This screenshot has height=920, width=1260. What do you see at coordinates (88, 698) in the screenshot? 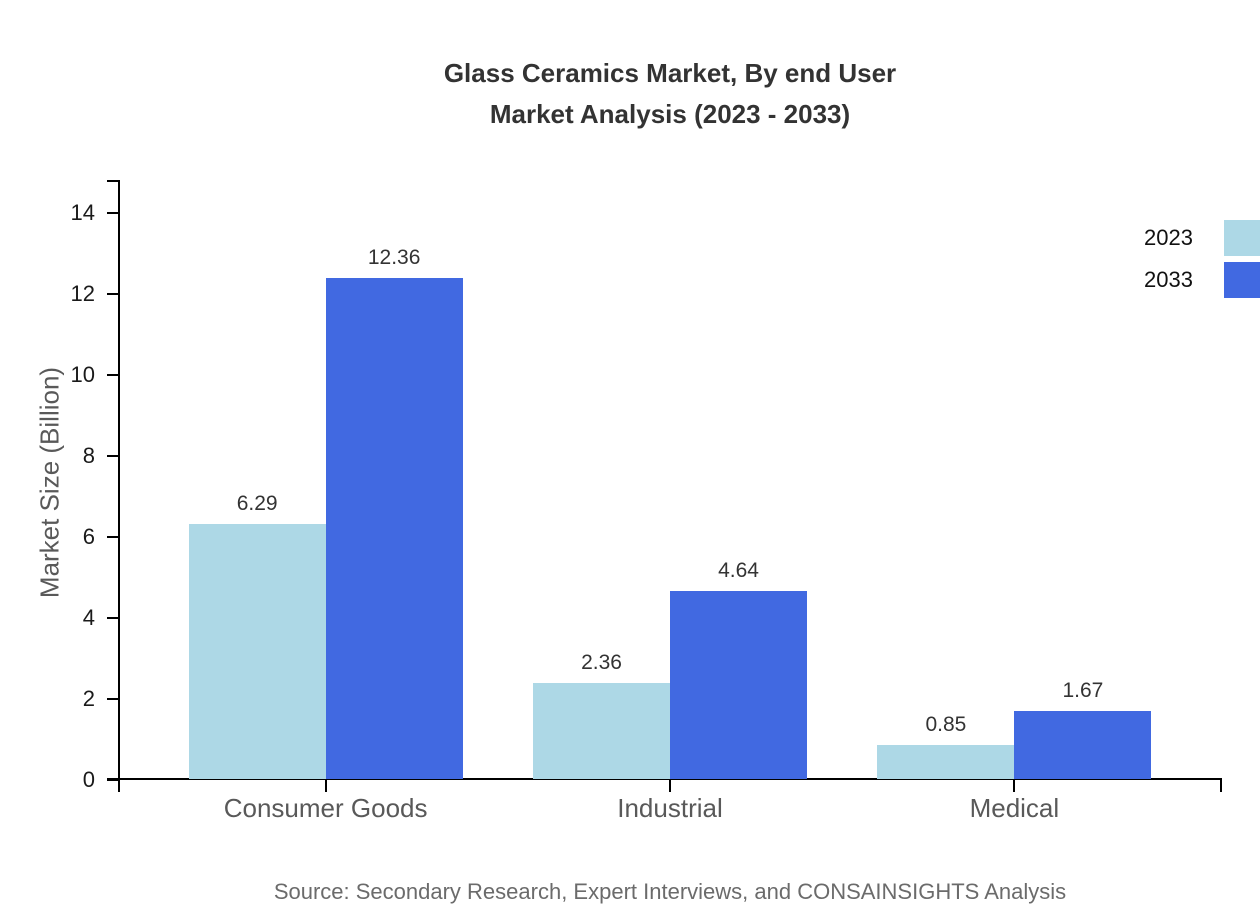
I see `y-tick-label-2: 2` at bounding box center [88, 698].